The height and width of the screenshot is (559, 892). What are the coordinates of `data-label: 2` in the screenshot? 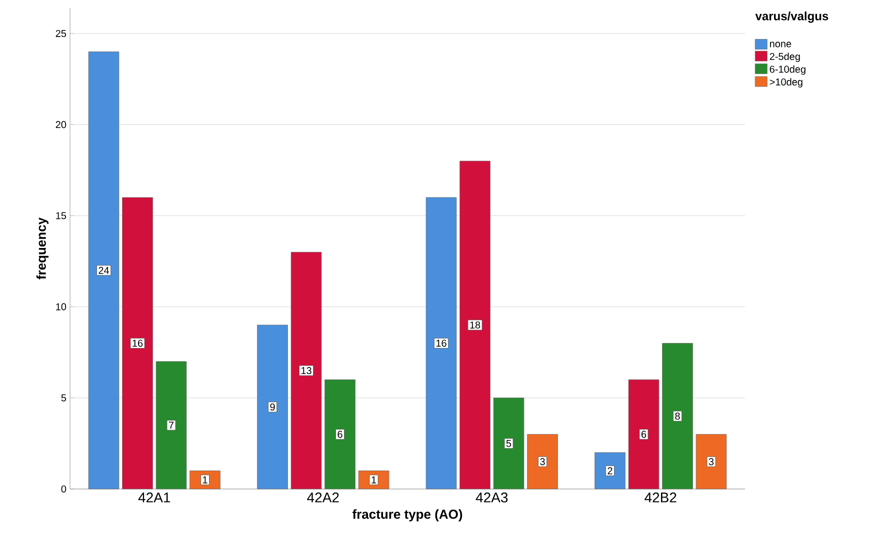 It's located at (610, 470).